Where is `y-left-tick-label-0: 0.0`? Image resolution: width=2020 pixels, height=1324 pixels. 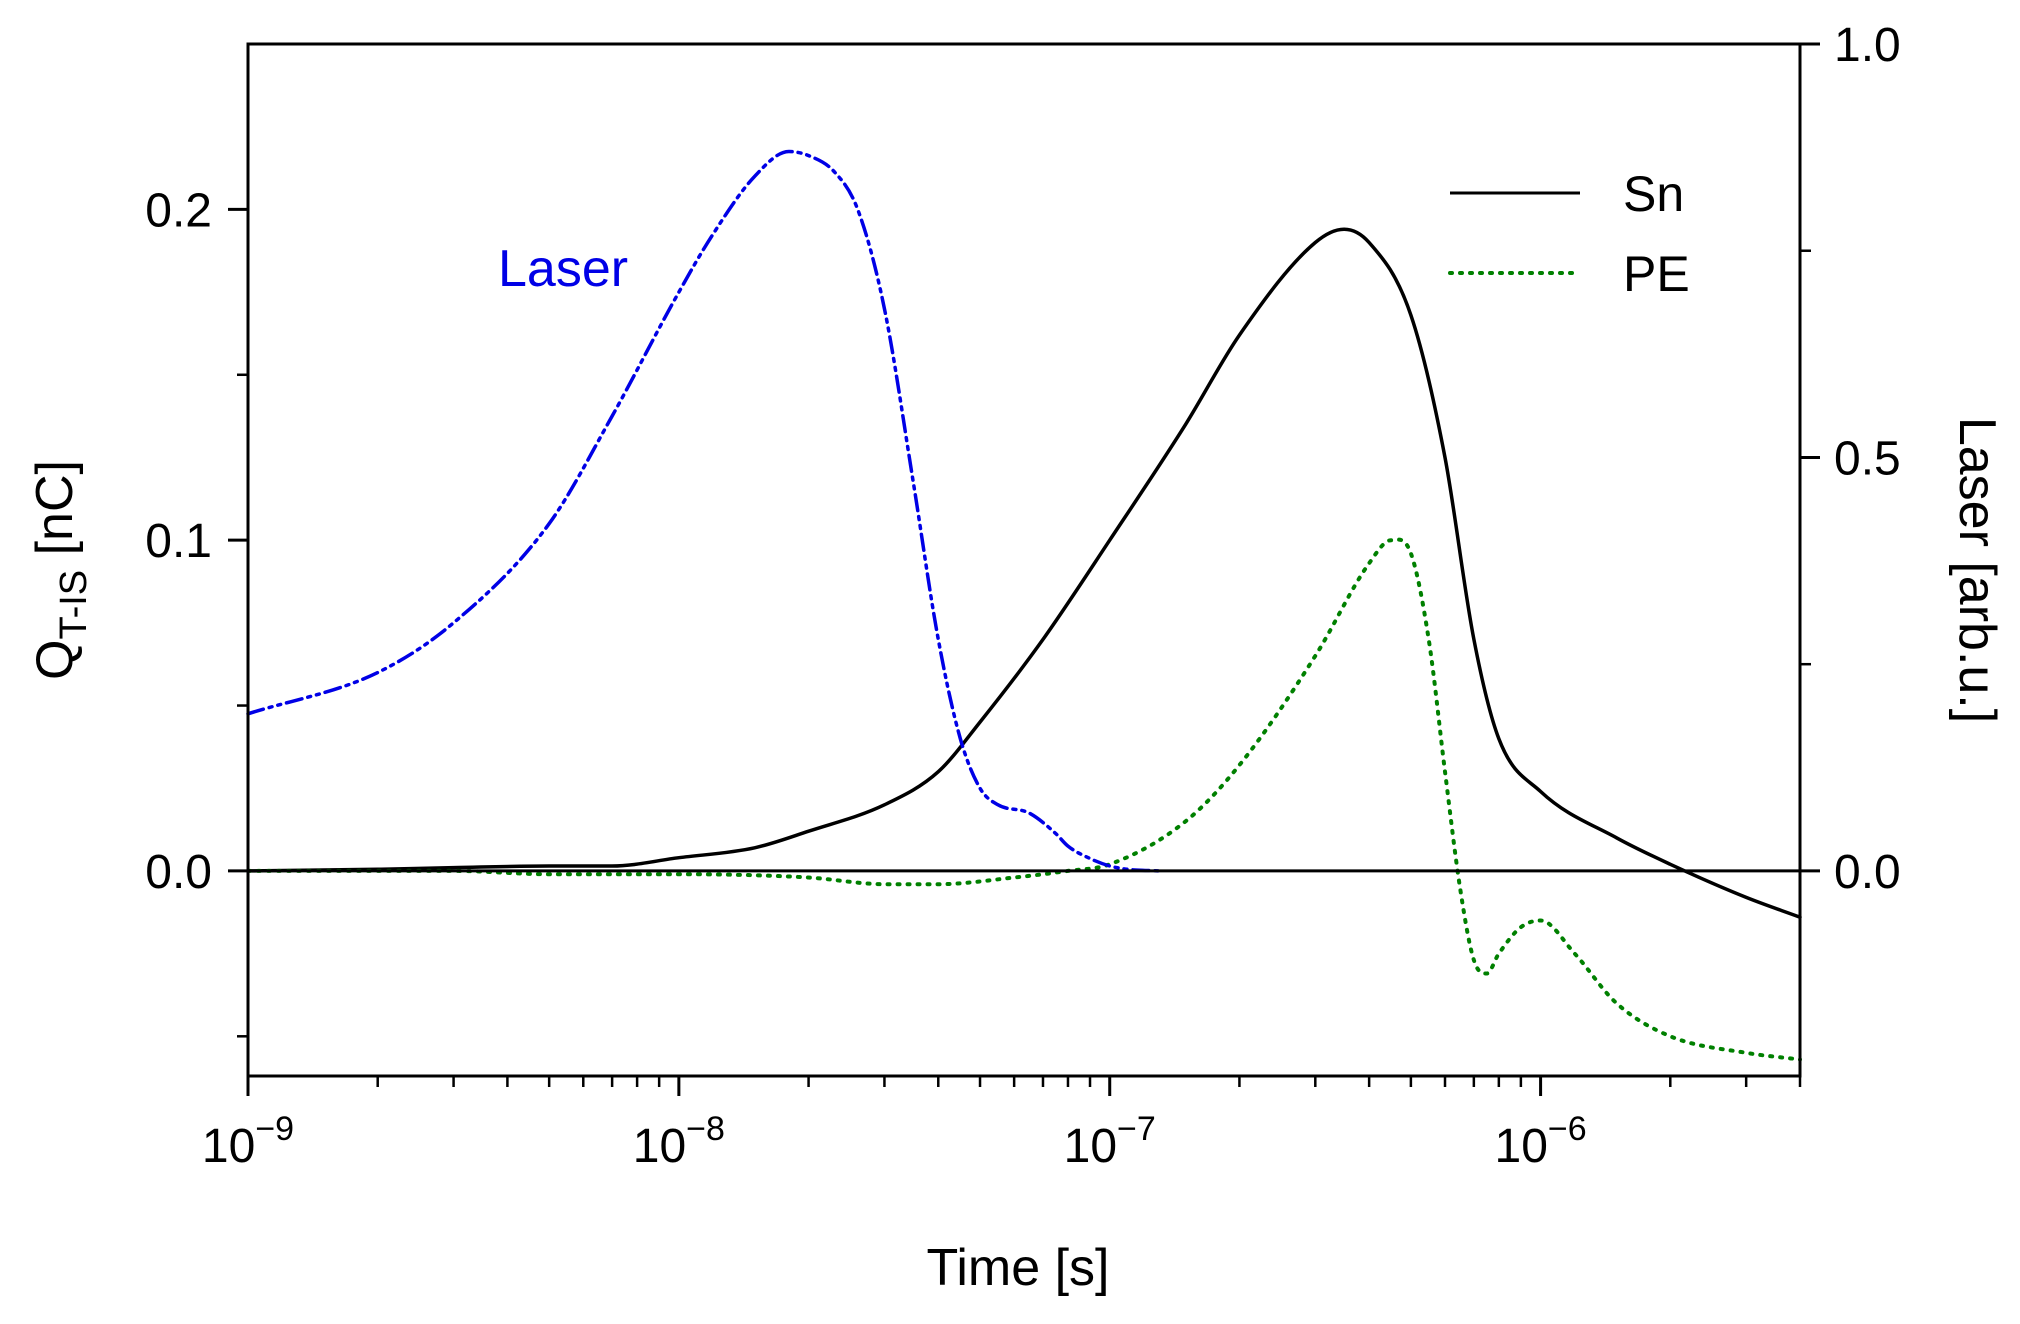 y-left-tick-label-0: 0.0 is located at coordinates (178, 872).